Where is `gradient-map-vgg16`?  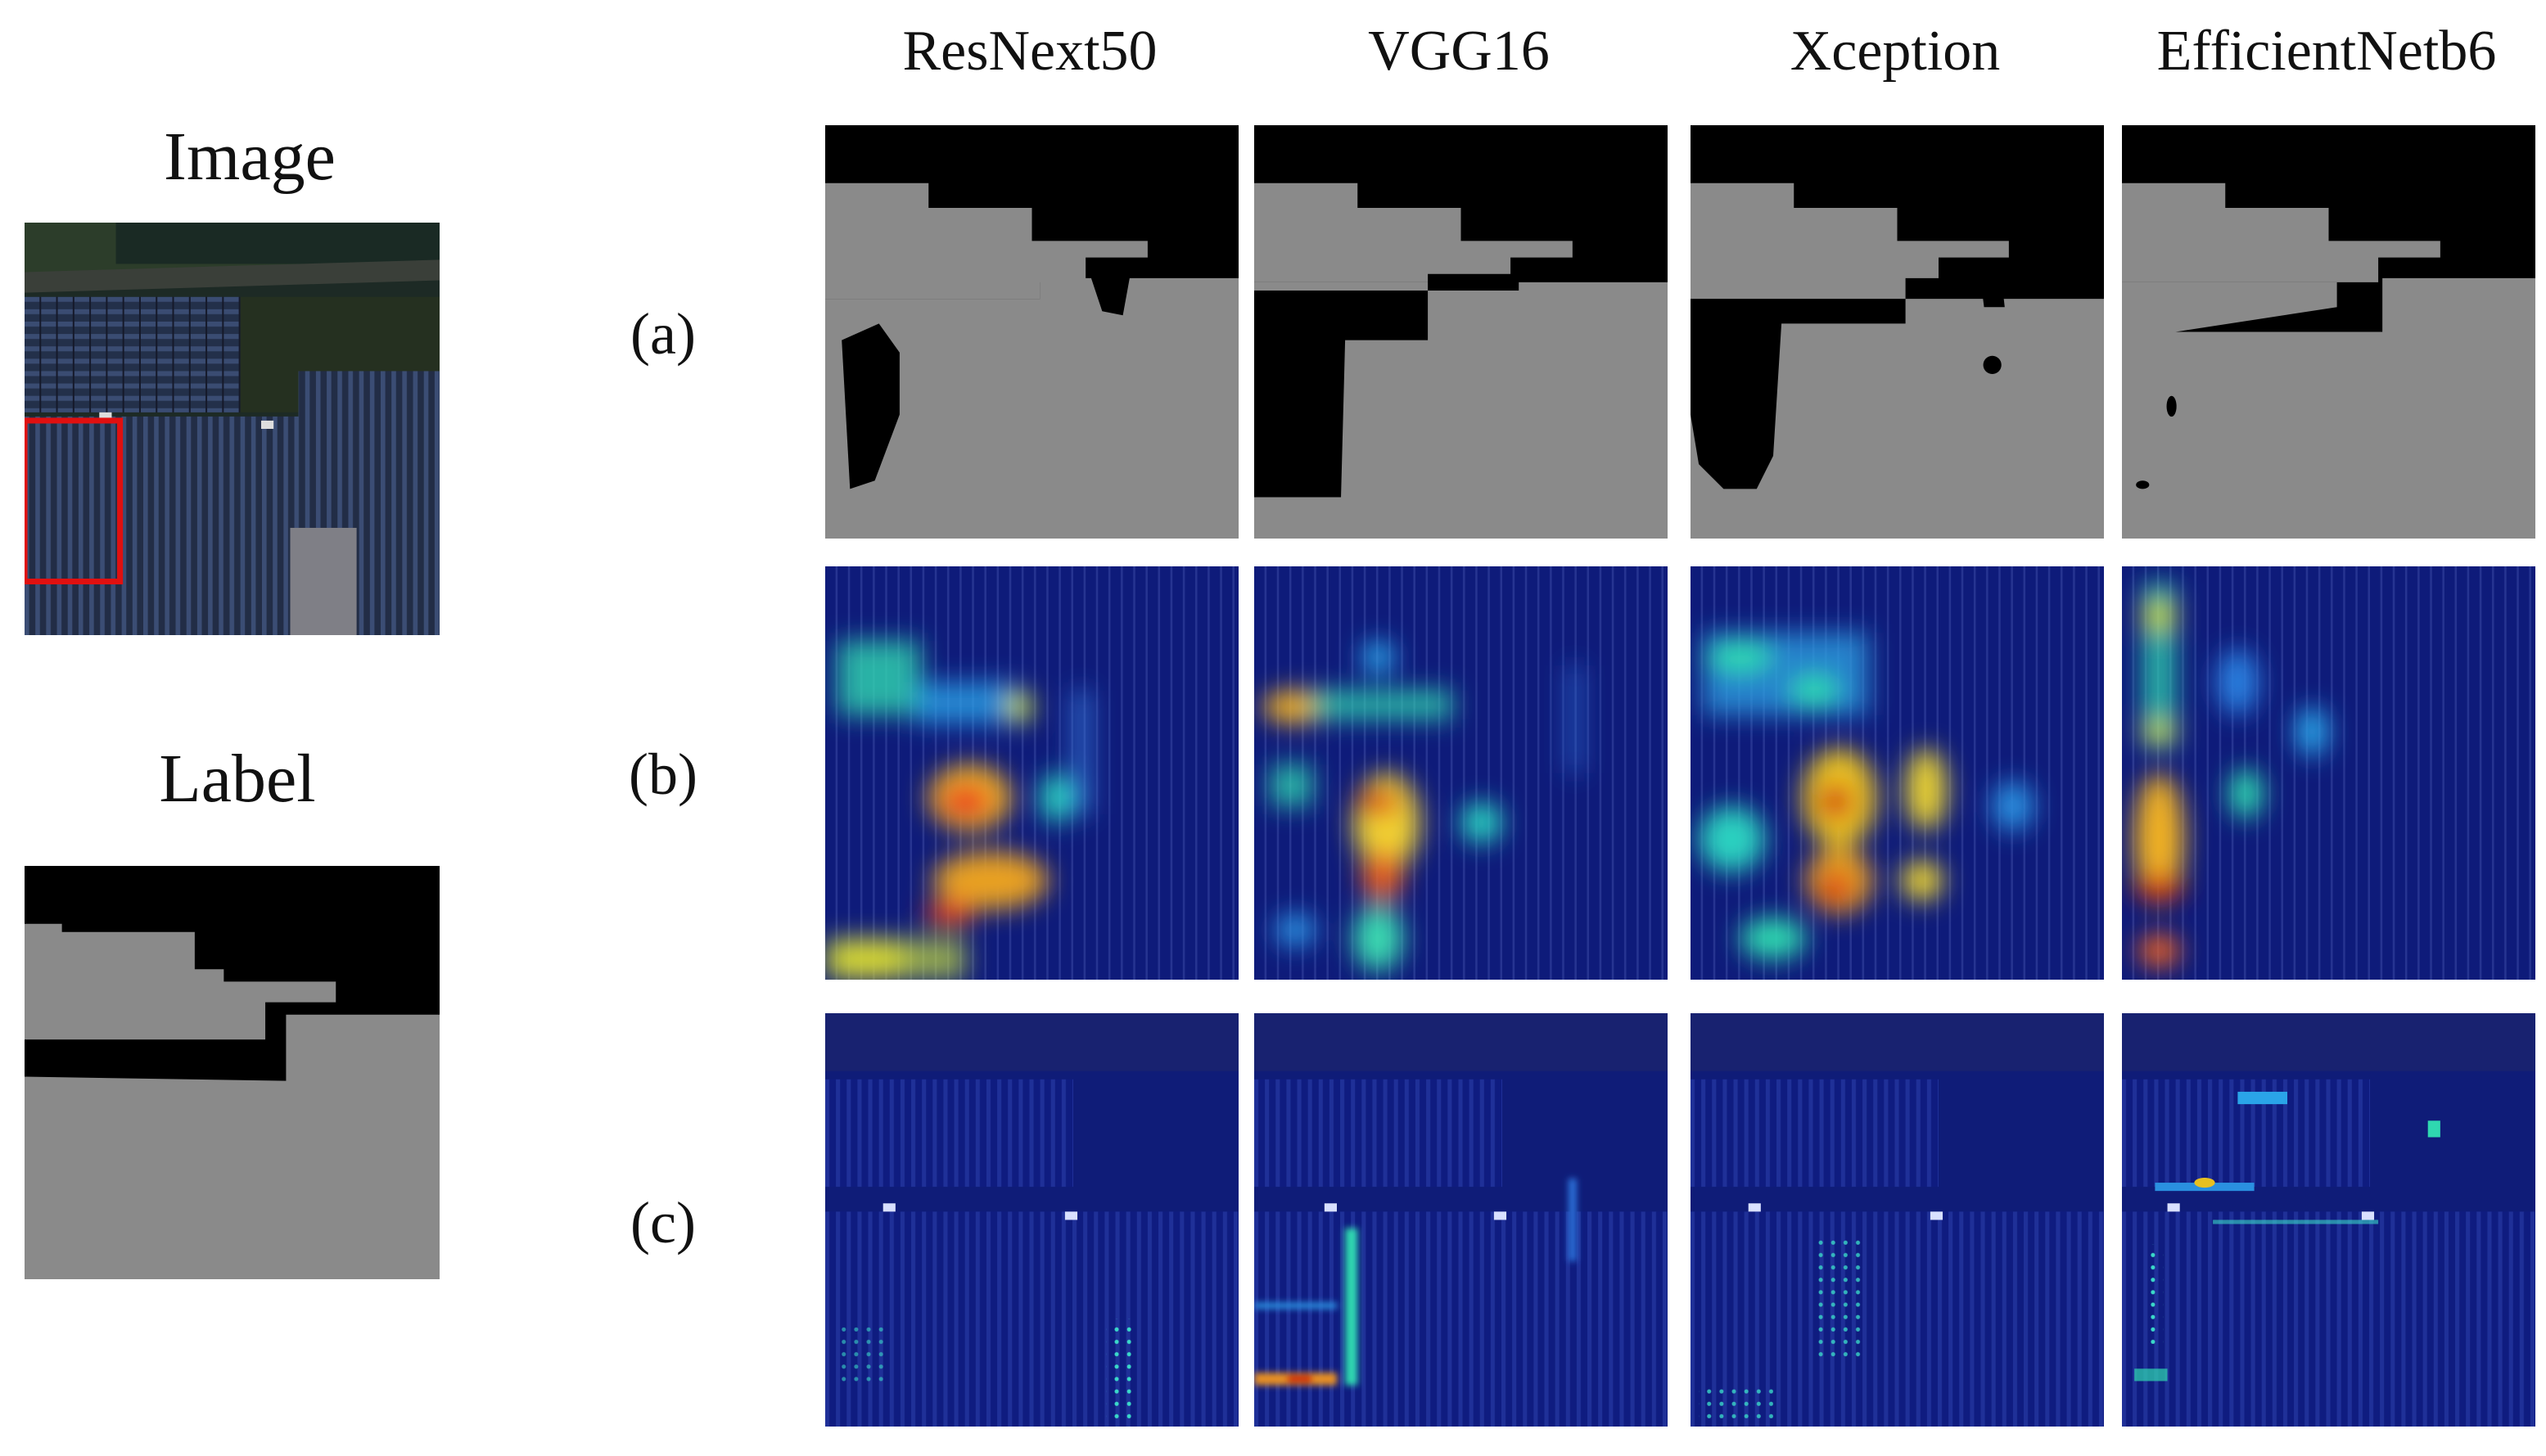
gradient-map-vgg16 is located at coordinates (1461, 1220).